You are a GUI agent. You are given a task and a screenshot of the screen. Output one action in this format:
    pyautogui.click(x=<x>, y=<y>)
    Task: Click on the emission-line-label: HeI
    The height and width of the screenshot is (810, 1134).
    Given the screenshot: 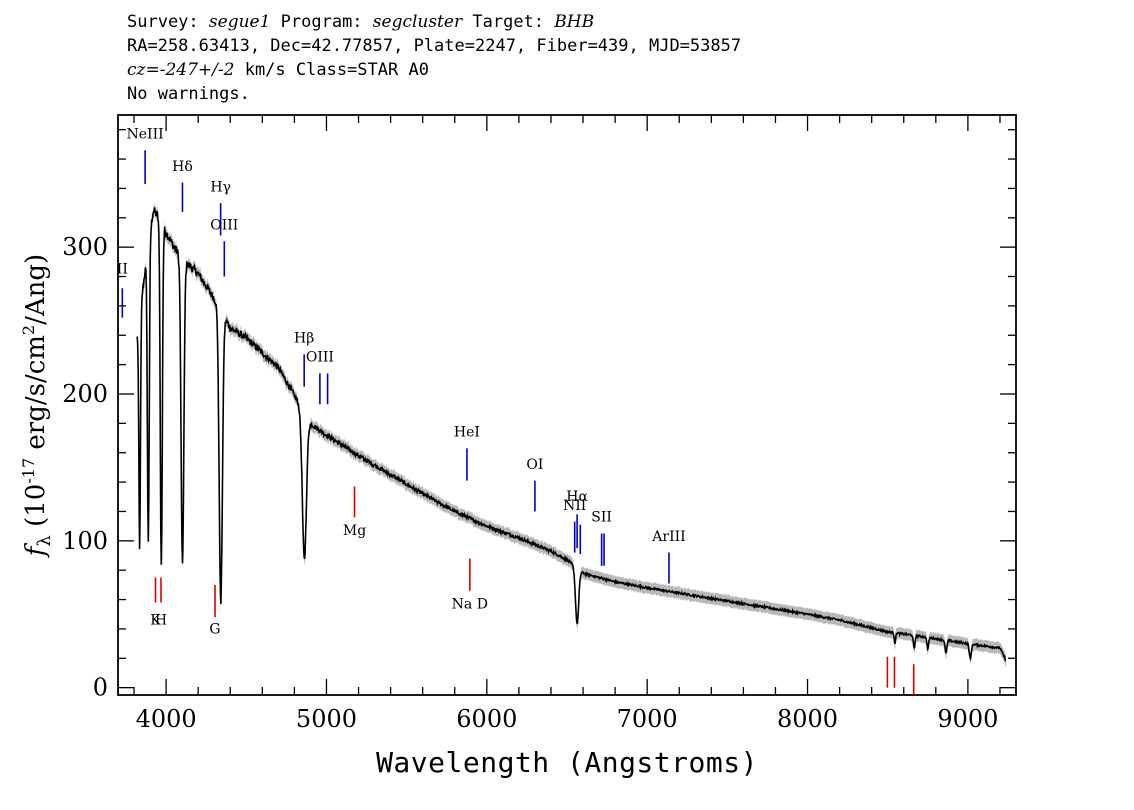 What is the action you would take?
    pyautogui.click(x=467, y=433)
    